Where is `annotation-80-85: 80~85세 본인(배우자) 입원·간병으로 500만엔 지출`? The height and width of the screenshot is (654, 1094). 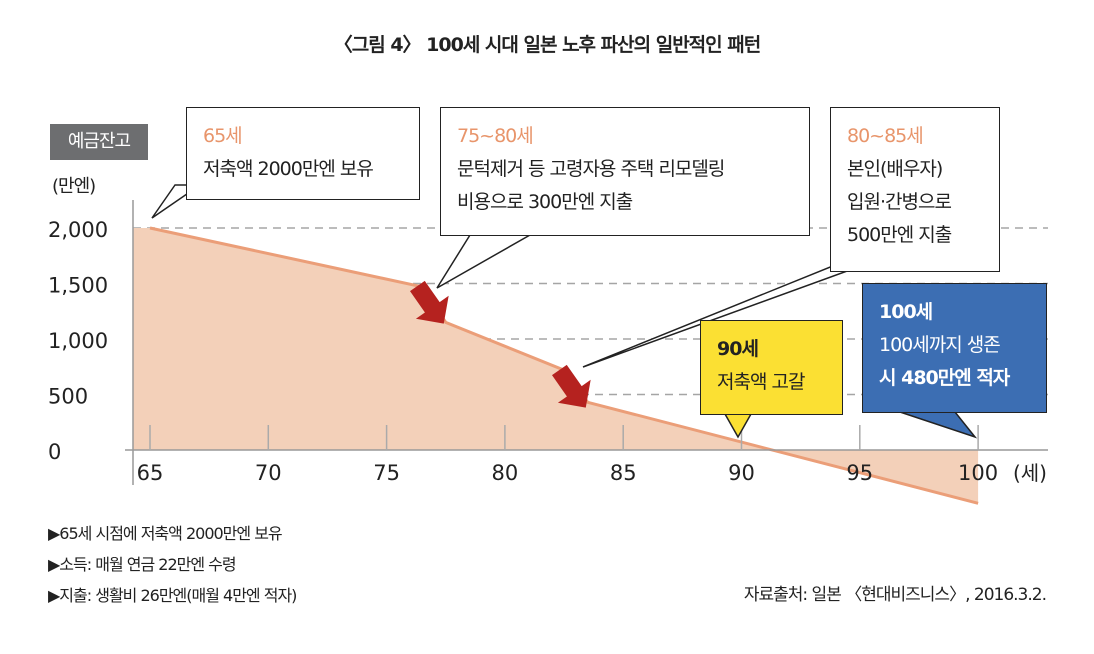 annotation-80-85: 80~85세 본인(배우자) 입원·간병으로 500만엔 지출 is located at coordinates (915, 189).